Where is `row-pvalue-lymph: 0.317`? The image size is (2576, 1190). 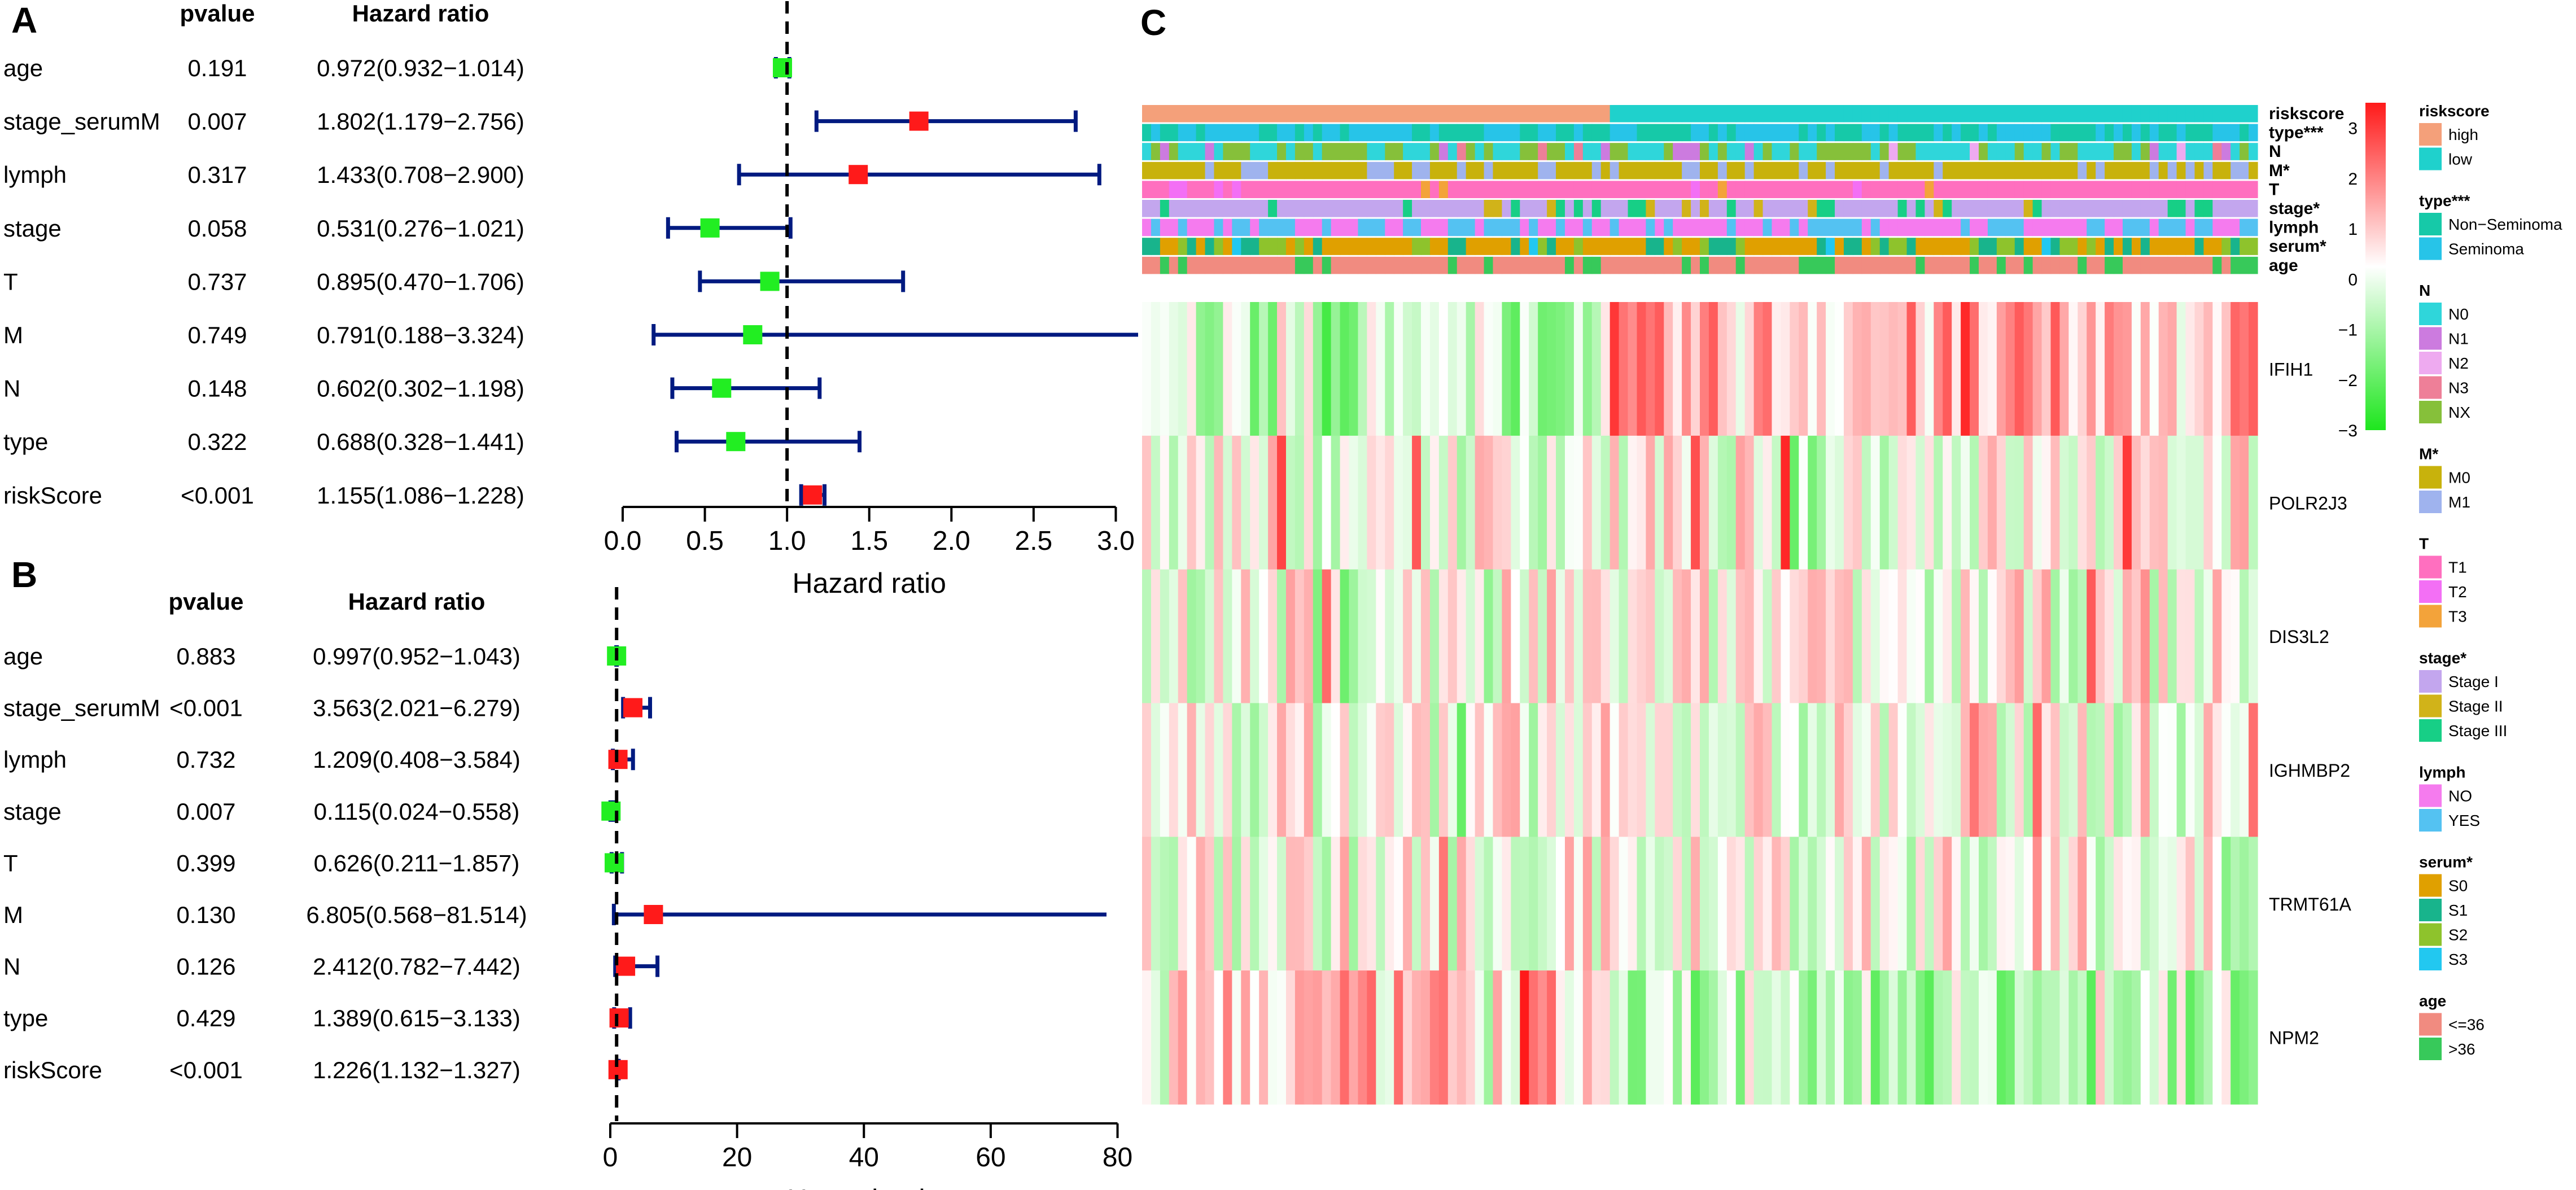 row-pvalue-lymph: 0.317 is located at coordinates (217, 174).